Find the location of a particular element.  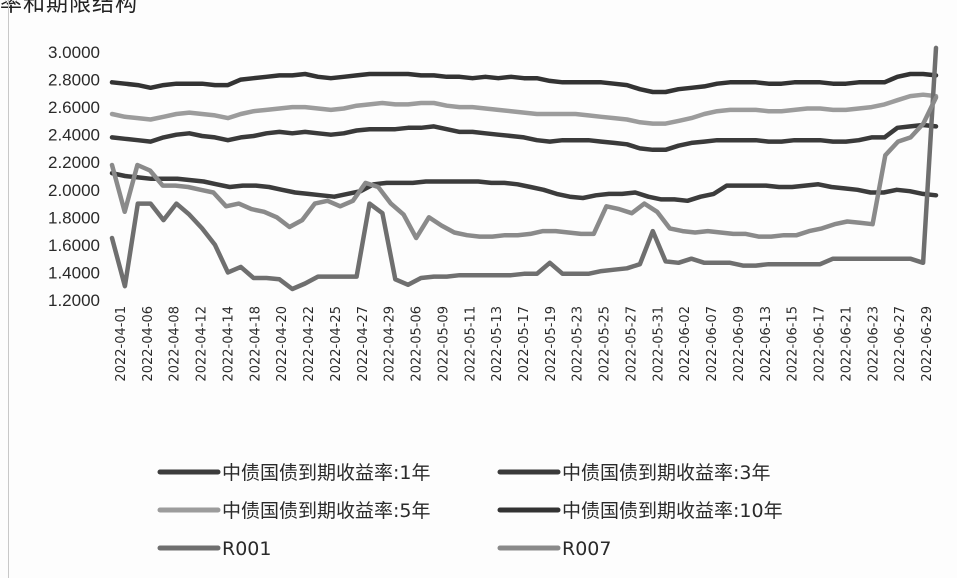

legend-label: 中债国债到期收益率:1年 is located at coordinates (326, 473).